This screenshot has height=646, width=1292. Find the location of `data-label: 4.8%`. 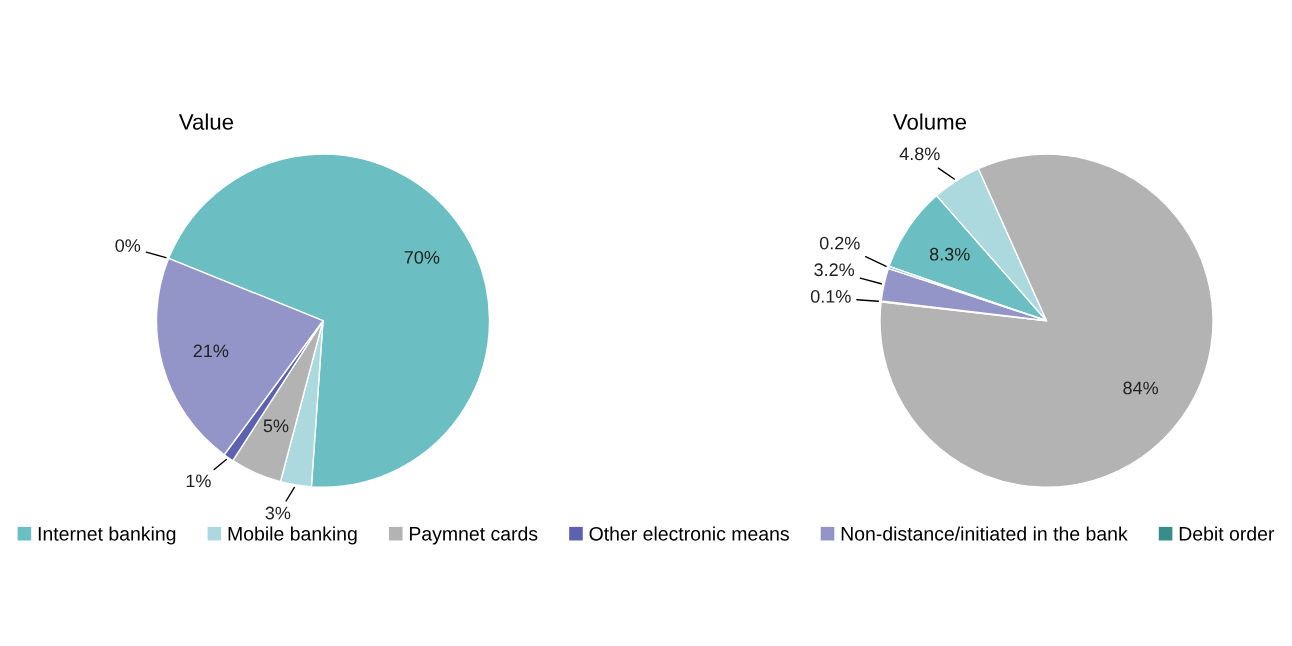

data-label: 4.8% is located at coordinates (919, 154).